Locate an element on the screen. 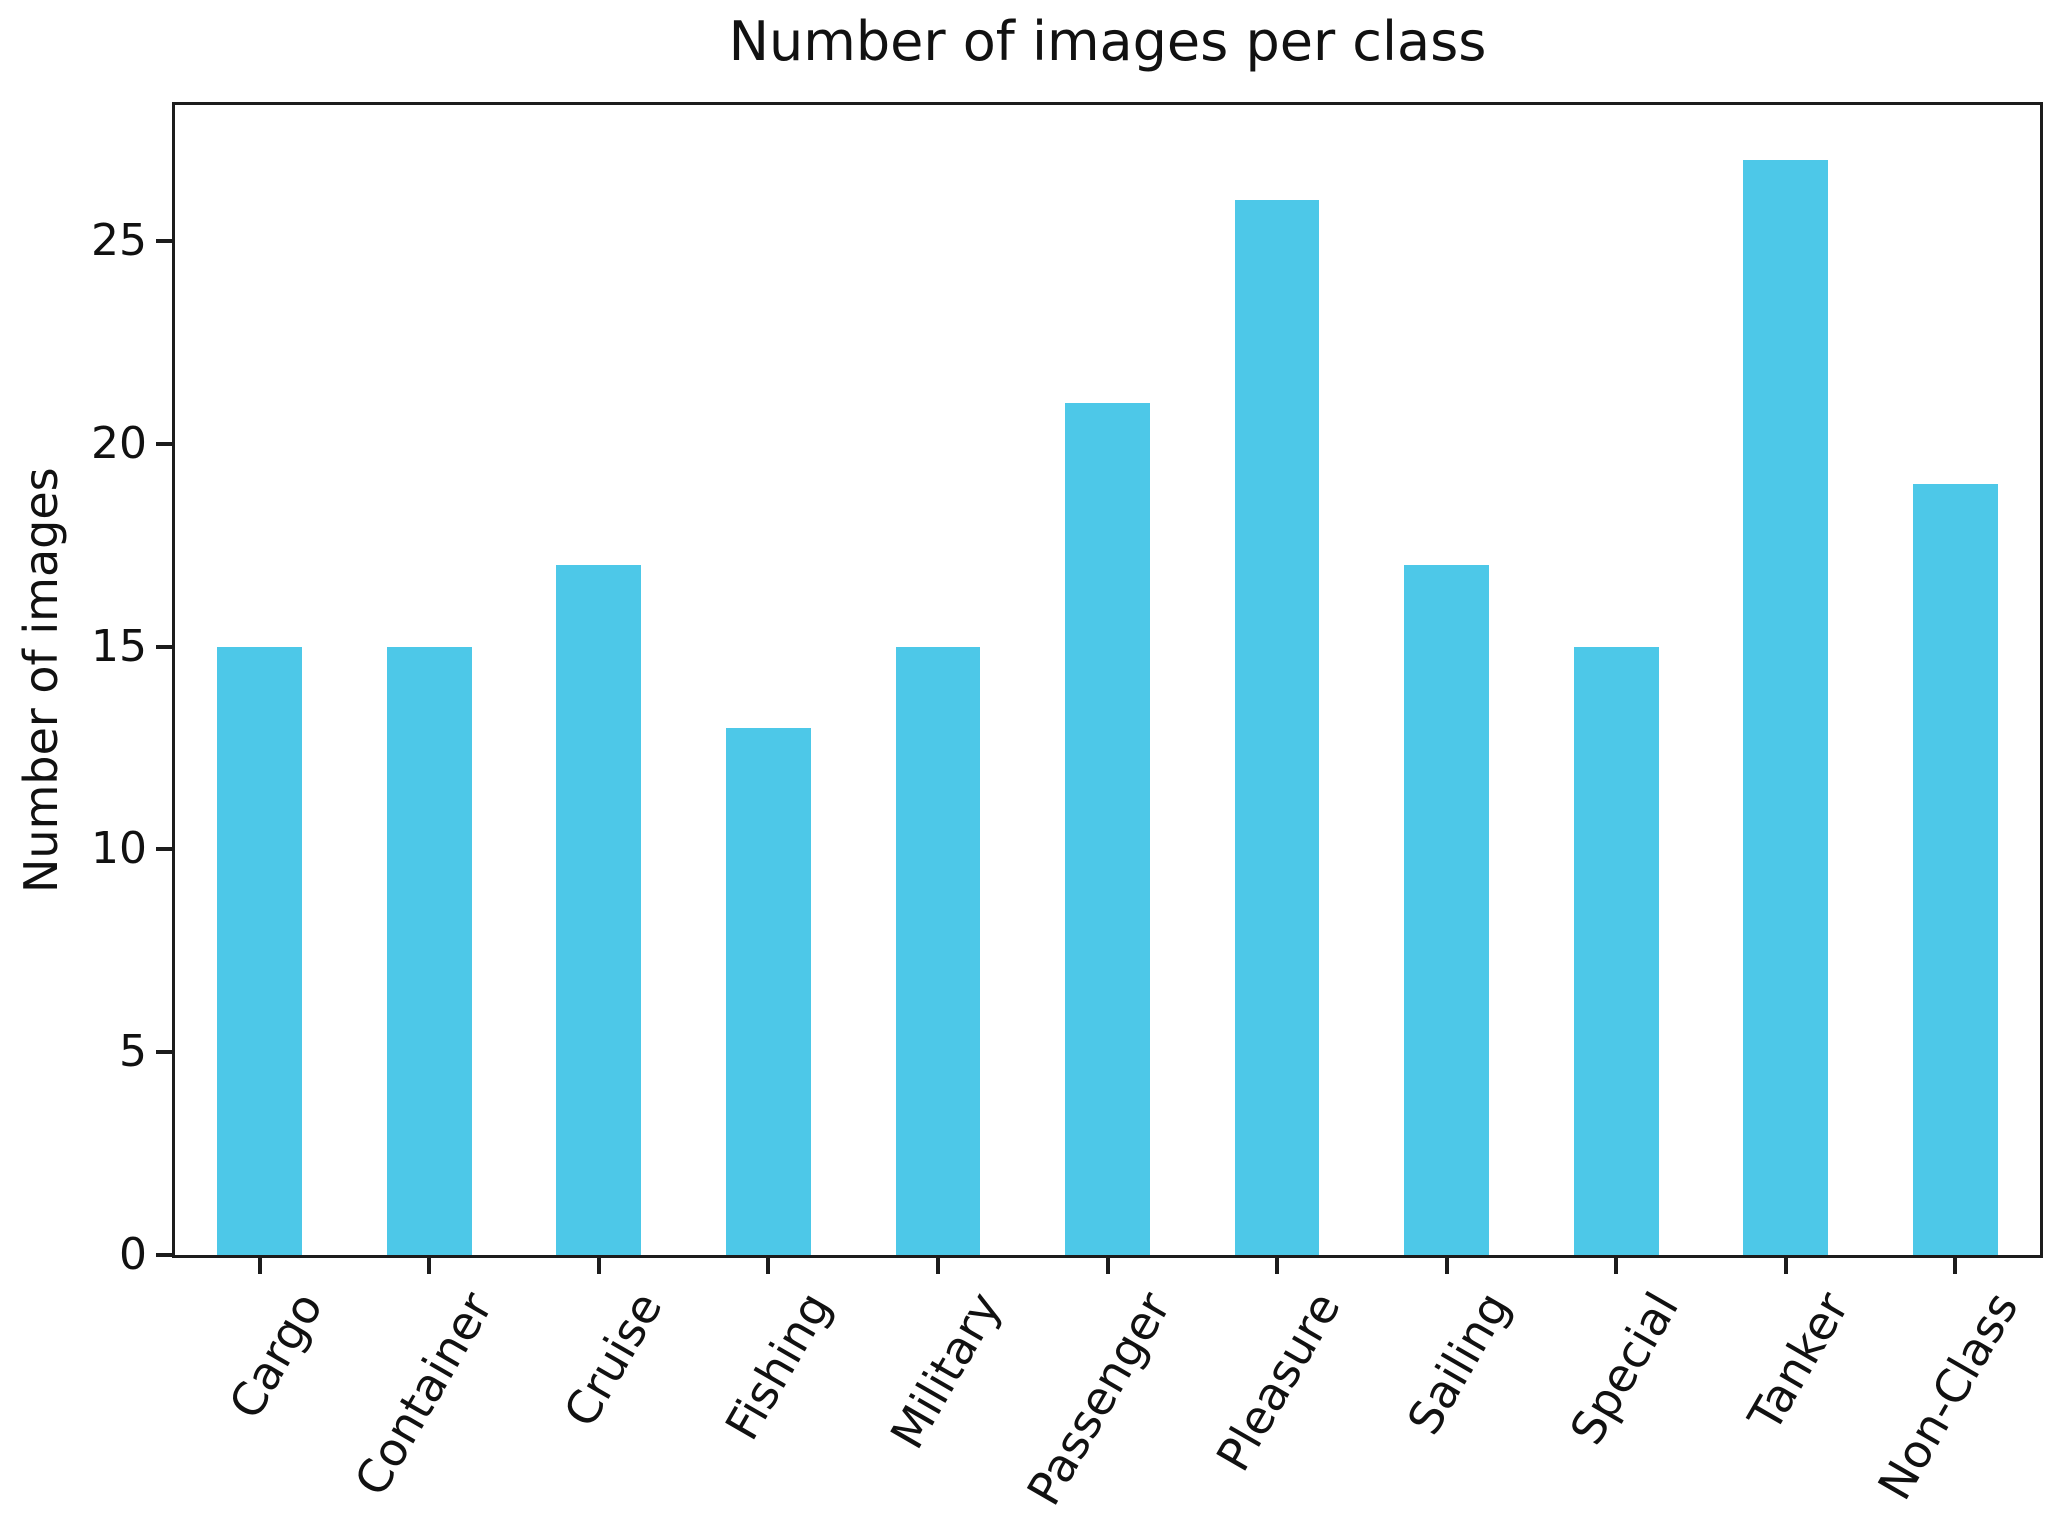 The width and height of the screenshot is (2060, 1537). bar-fishing is located at coordinates (768, 991).